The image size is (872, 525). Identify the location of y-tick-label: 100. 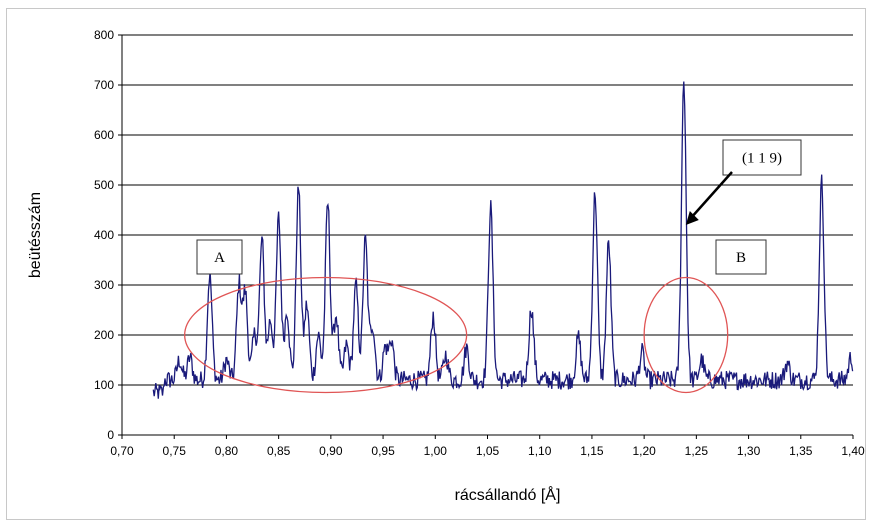
(104, 385).